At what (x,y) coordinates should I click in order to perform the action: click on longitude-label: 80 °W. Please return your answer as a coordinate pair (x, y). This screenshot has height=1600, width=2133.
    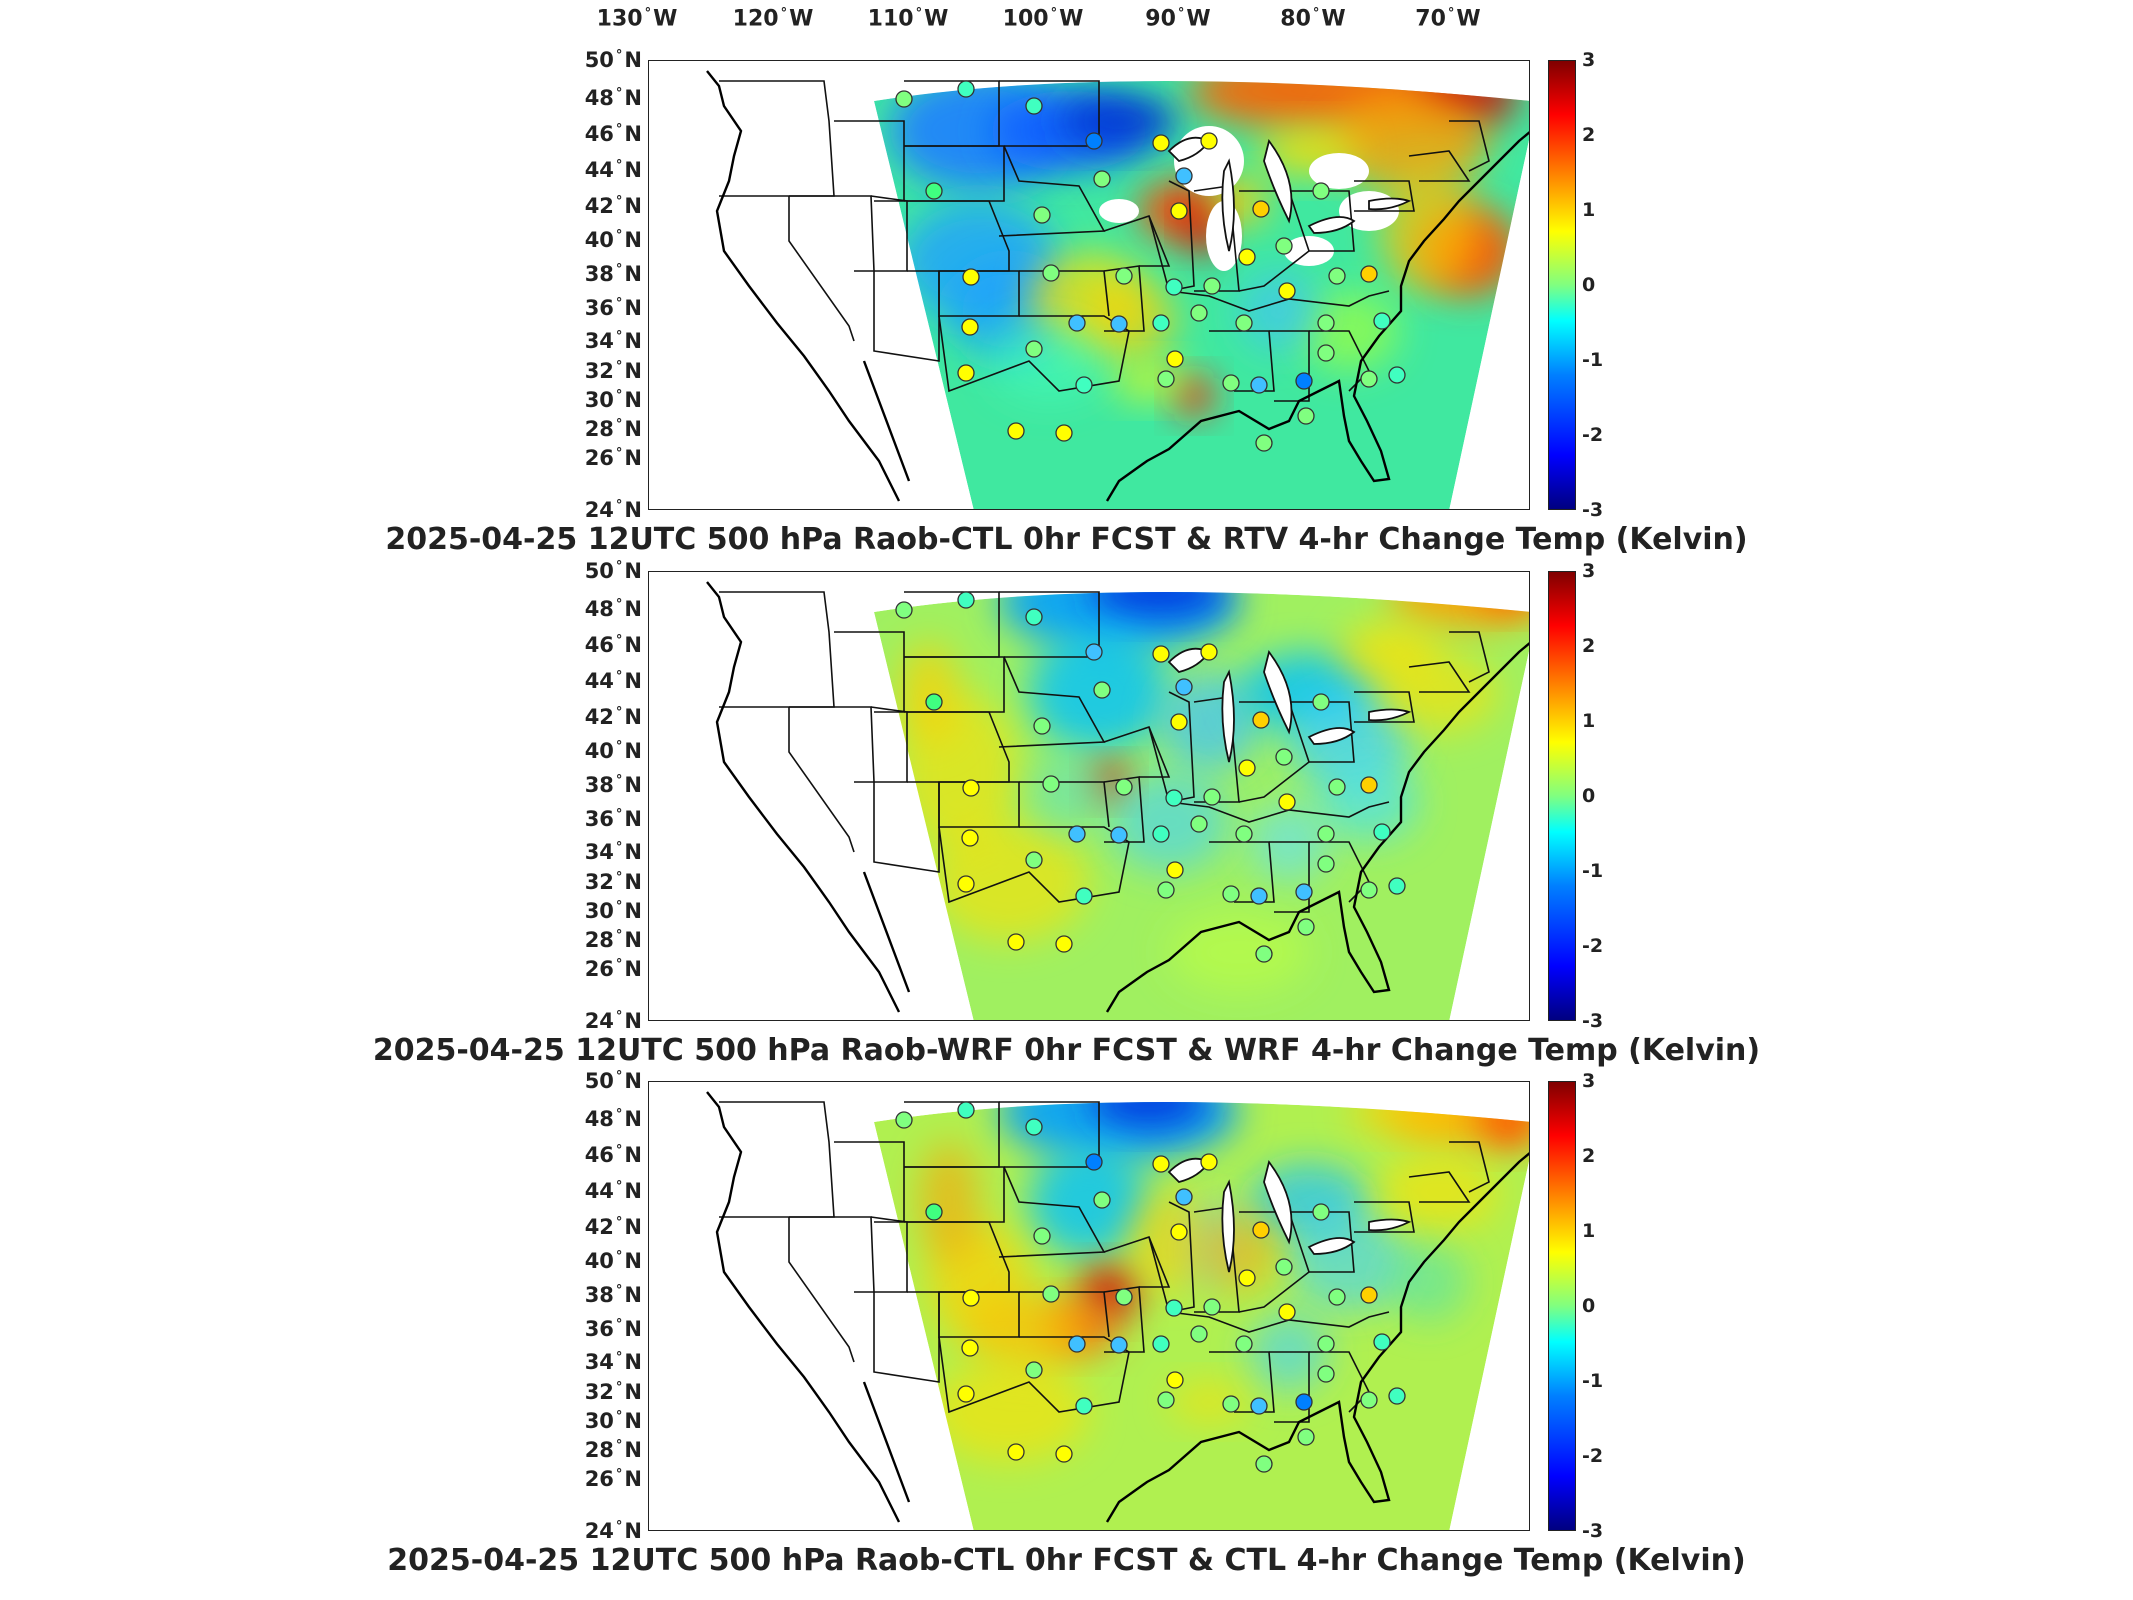
    Looking at the image, I should click on (1313, 19).